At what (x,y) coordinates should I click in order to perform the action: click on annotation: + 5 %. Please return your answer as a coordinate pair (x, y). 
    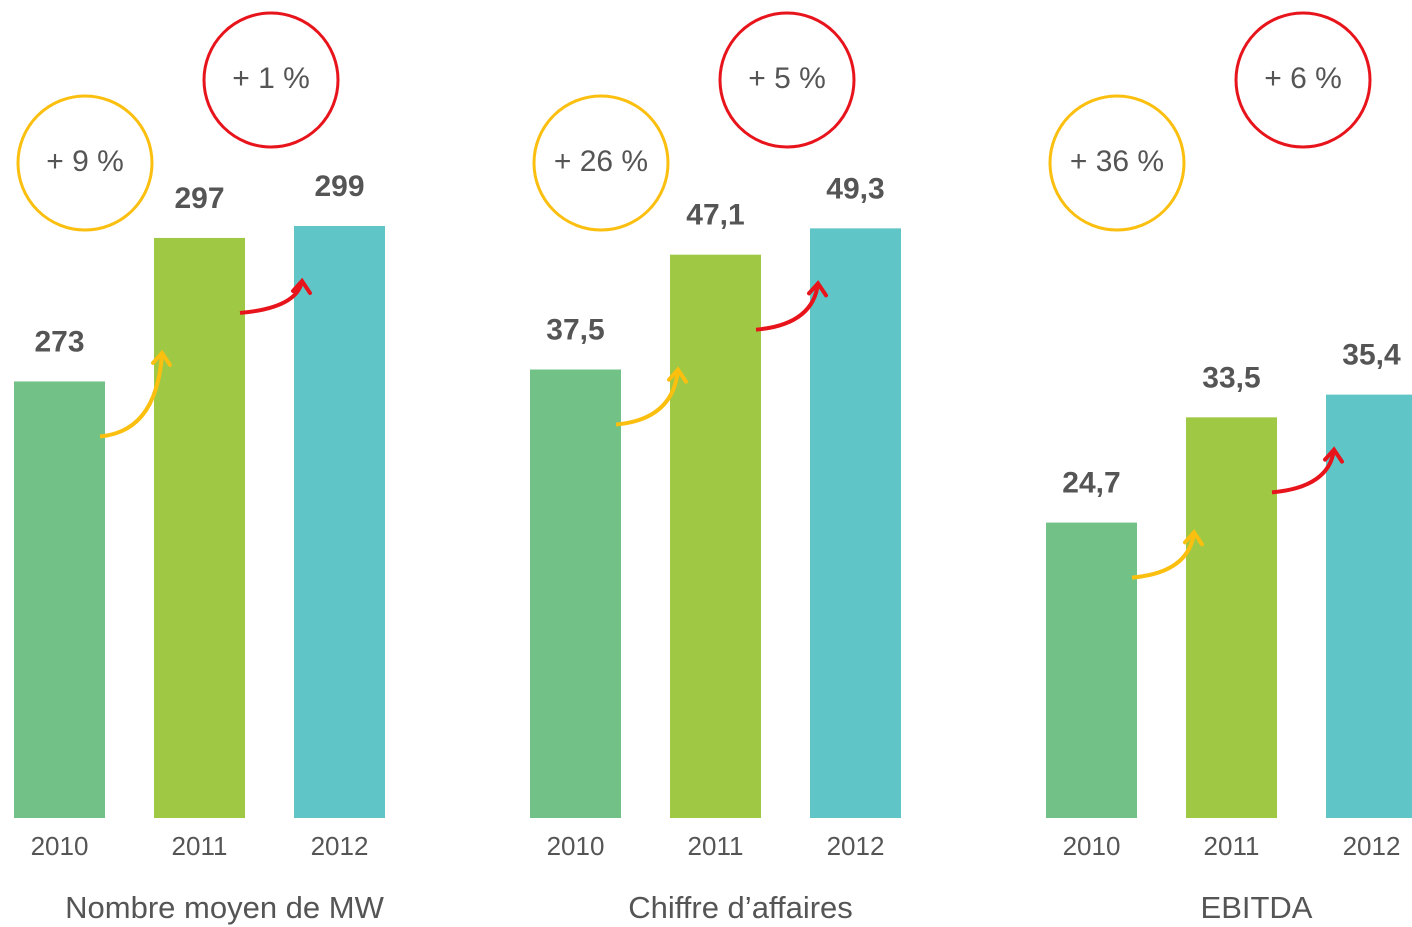
    Looking at the image, I should click on (787, 78).